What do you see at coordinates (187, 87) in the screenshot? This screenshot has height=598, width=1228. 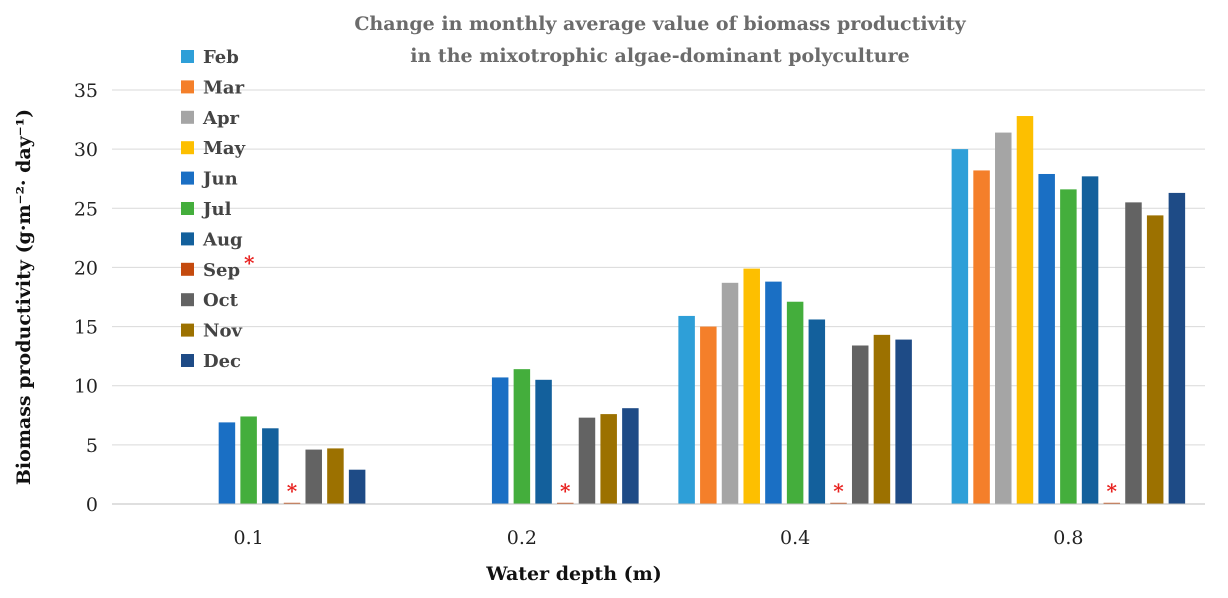 I see `legend-swatch-mar` at bounding box center [187, 87].